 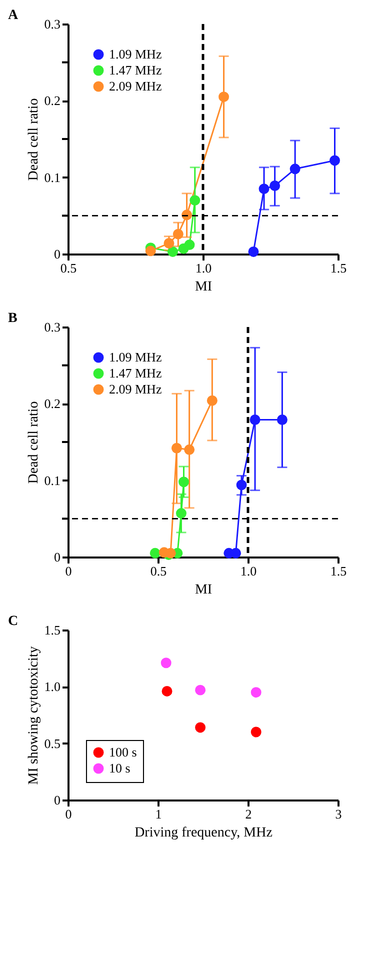 I want to click on y-tick-label: 1.0, so click(x=52, y=686).